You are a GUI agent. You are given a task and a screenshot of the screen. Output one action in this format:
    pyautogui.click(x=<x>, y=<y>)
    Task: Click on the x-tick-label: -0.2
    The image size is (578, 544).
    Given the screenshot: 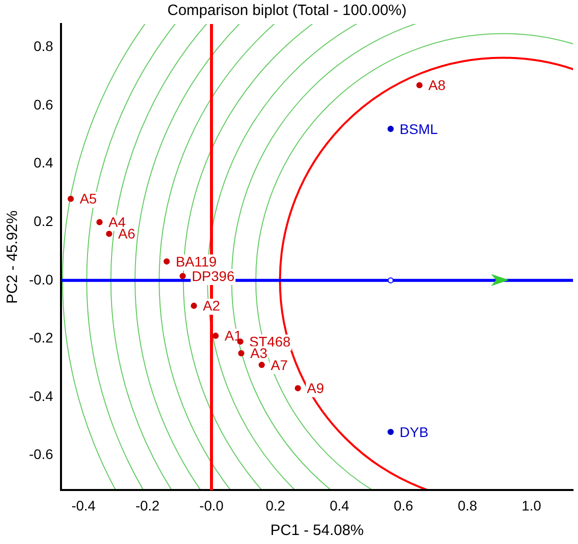 What is the action you would take?
    pyautogui.click(x=147, y=505)
    